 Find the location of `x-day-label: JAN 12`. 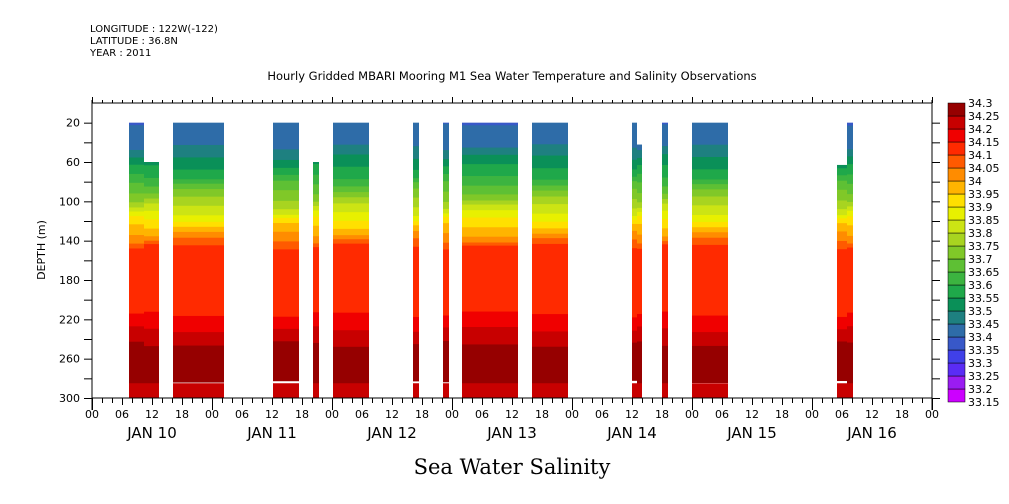

x-day-label: JAN 12 is located at coordinates (391, 433).